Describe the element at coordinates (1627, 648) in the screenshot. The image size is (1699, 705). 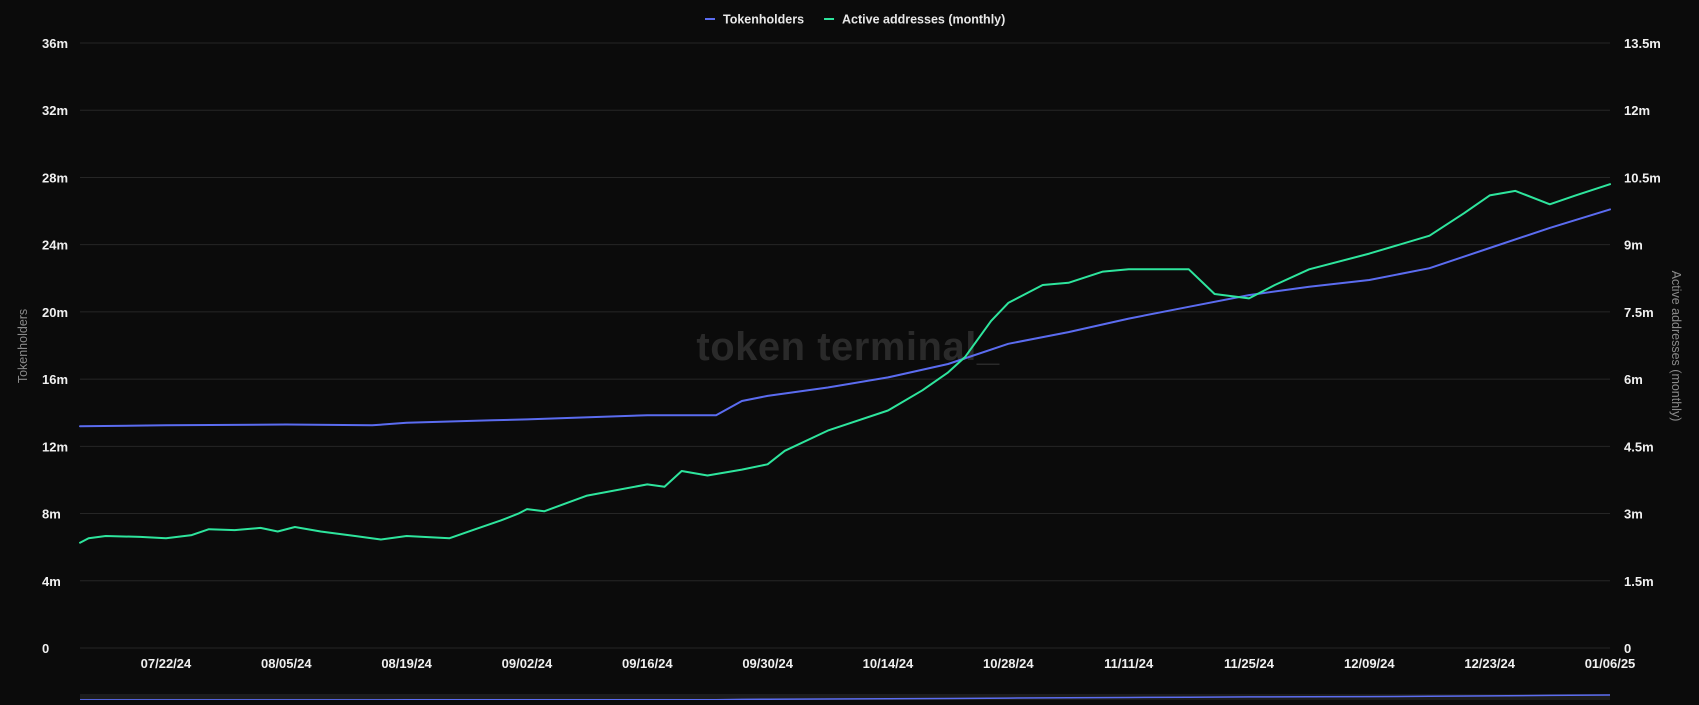
I see `right-tick-label: 0` at that location.